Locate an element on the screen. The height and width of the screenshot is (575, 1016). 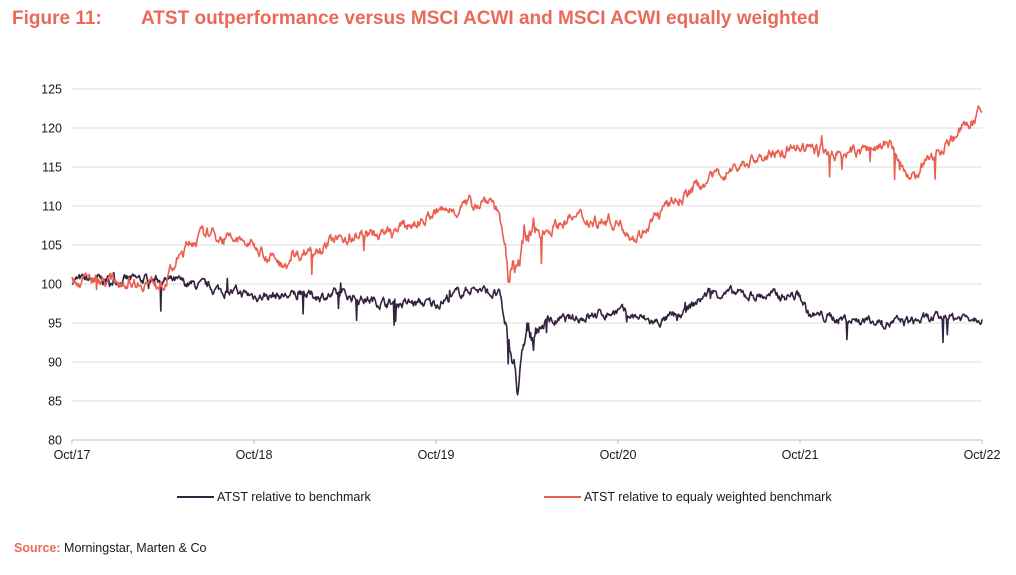
source-text: Morningstar, Marten & Co is located at coordinates (135, 548).